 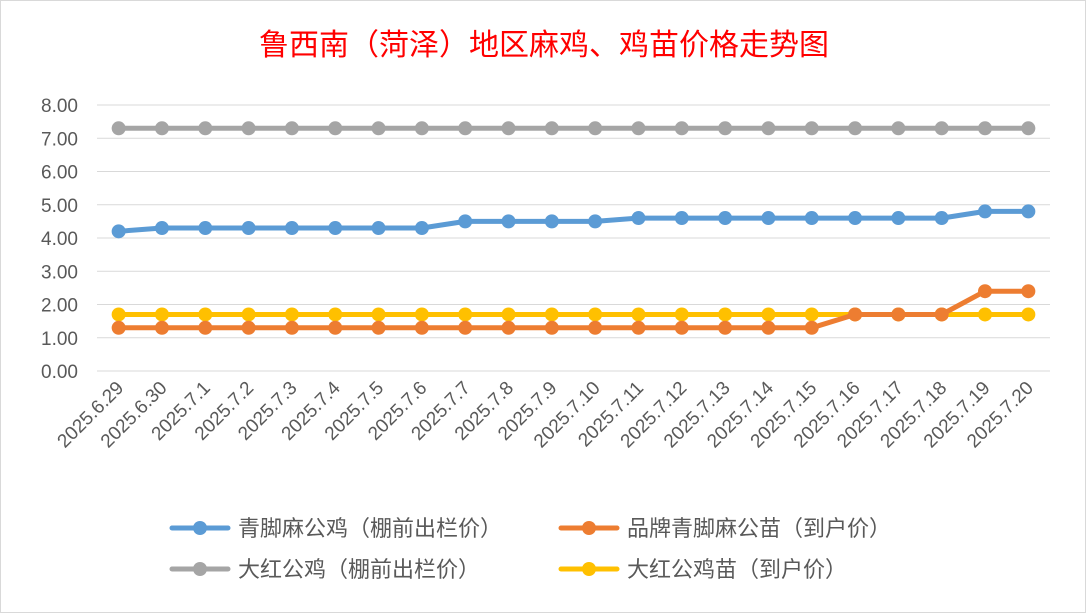 I want to click on y-tick-label: 6.00, so click(x=59, y=173).